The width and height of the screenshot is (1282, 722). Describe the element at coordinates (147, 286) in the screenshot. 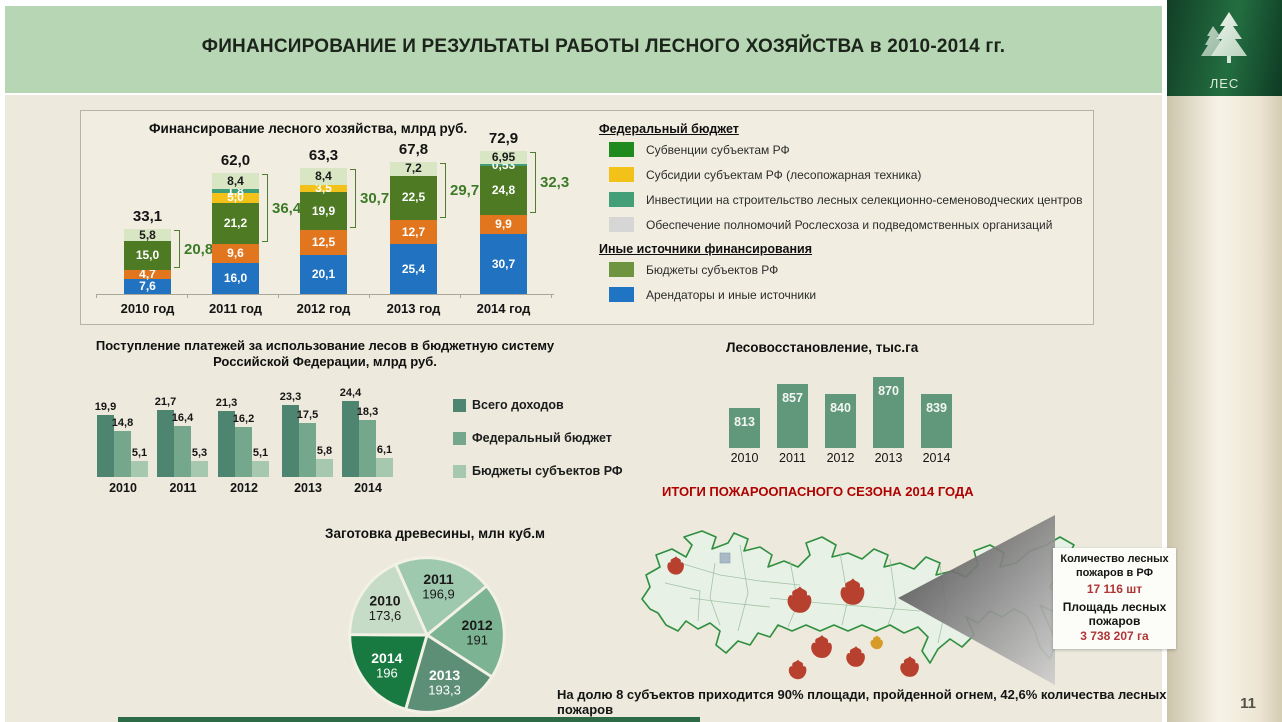

I see `bar-segment-label: 7,6` at that location.